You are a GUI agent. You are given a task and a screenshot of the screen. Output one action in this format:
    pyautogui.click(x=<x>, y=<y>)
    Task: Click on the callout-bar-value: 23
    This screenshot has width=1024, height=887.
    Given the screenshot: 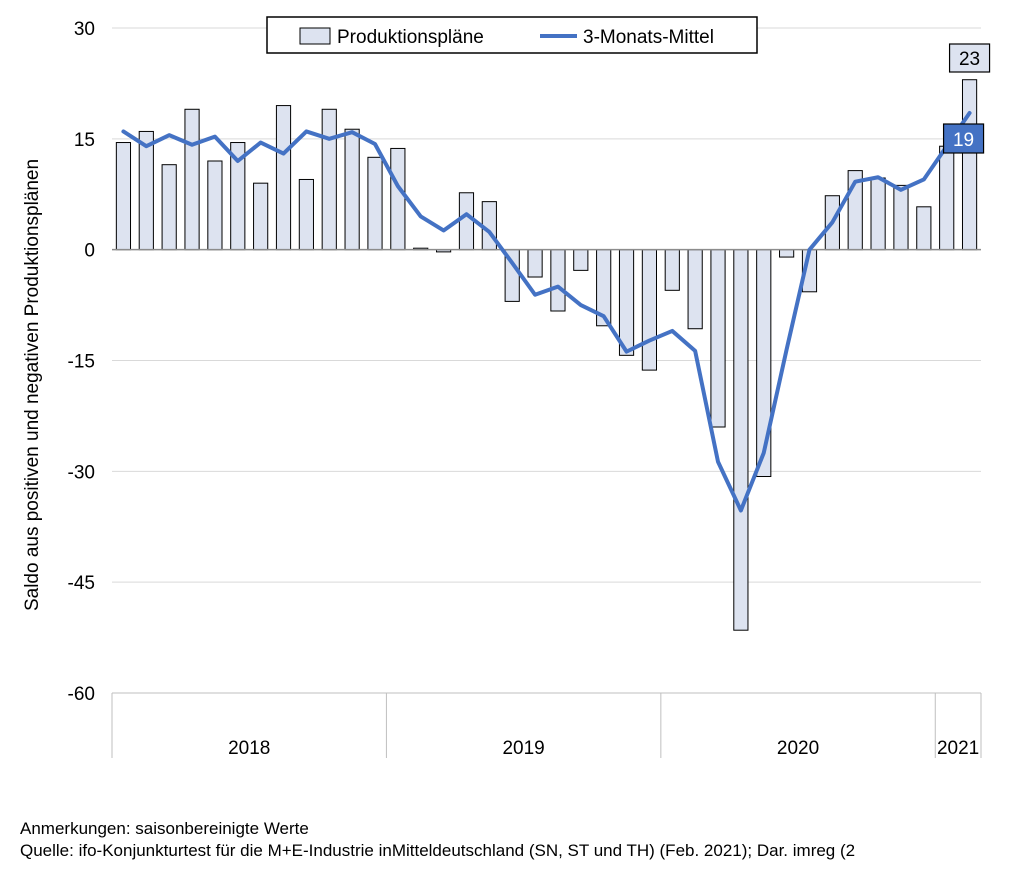 What is the action you would take?
    pyautogui.click(x=969, y=59)
    